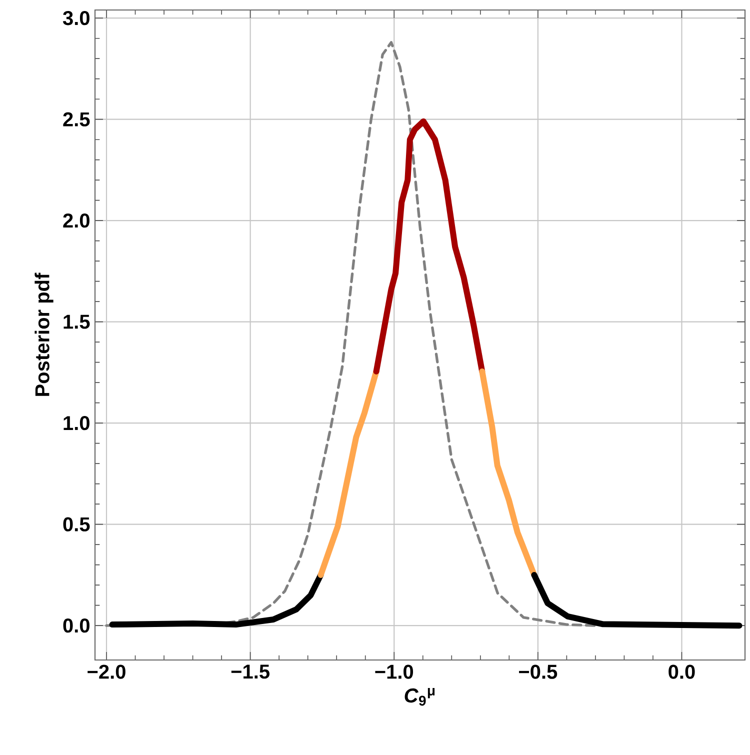 This screenshot has width=750, height=755. I want to click on y-tick-label: 3.0, so click(76, 18).